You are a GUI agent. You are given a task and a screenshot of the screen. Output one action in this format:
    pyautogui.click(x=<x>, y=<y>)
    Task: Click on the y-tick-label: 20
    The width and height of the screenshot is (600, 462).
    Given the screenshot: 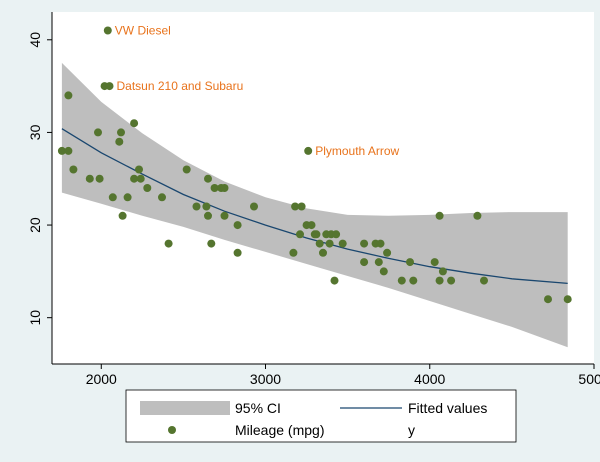 What is the action you would take?
    pyautogui.click(x=35, y=225)
    